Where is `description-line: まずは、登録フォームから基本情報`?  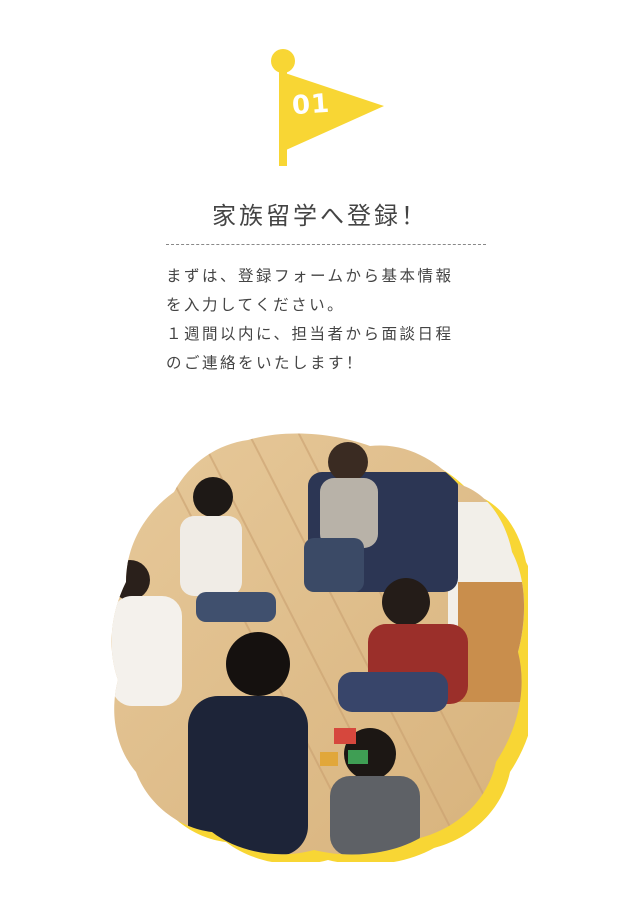
description-line: まずは、登録フォームから基本情報 is located at coordinates (310, 276).